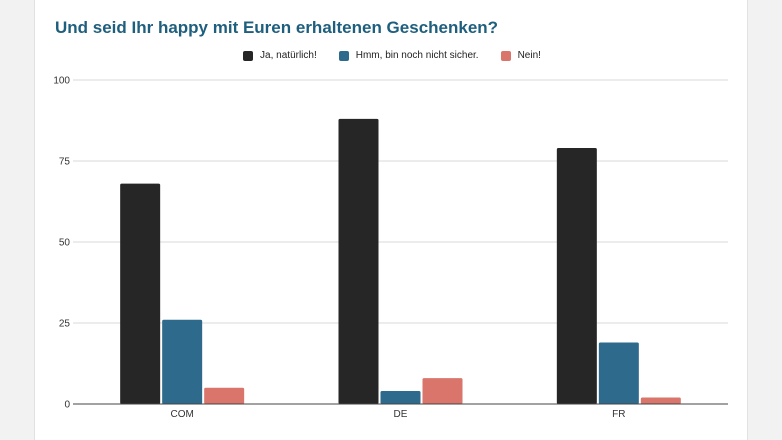 This screenshot has width=782, height=440. I want to click on legend-item-ja: Ja, natürlich!, so click(280, 55).